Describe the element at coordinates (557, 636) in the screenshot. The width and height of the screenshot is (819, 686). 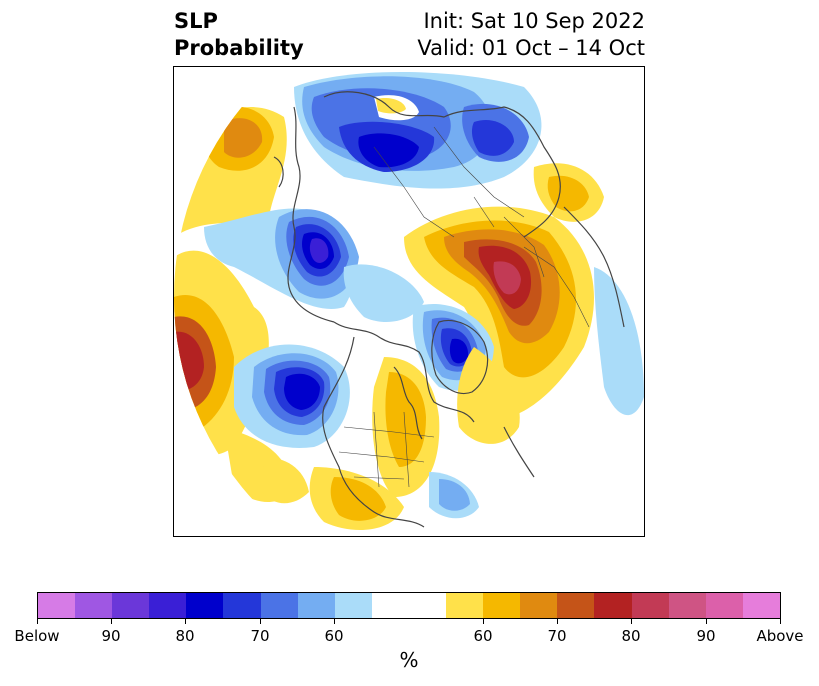
I see `cbar-label-above-70: 70` at that location.